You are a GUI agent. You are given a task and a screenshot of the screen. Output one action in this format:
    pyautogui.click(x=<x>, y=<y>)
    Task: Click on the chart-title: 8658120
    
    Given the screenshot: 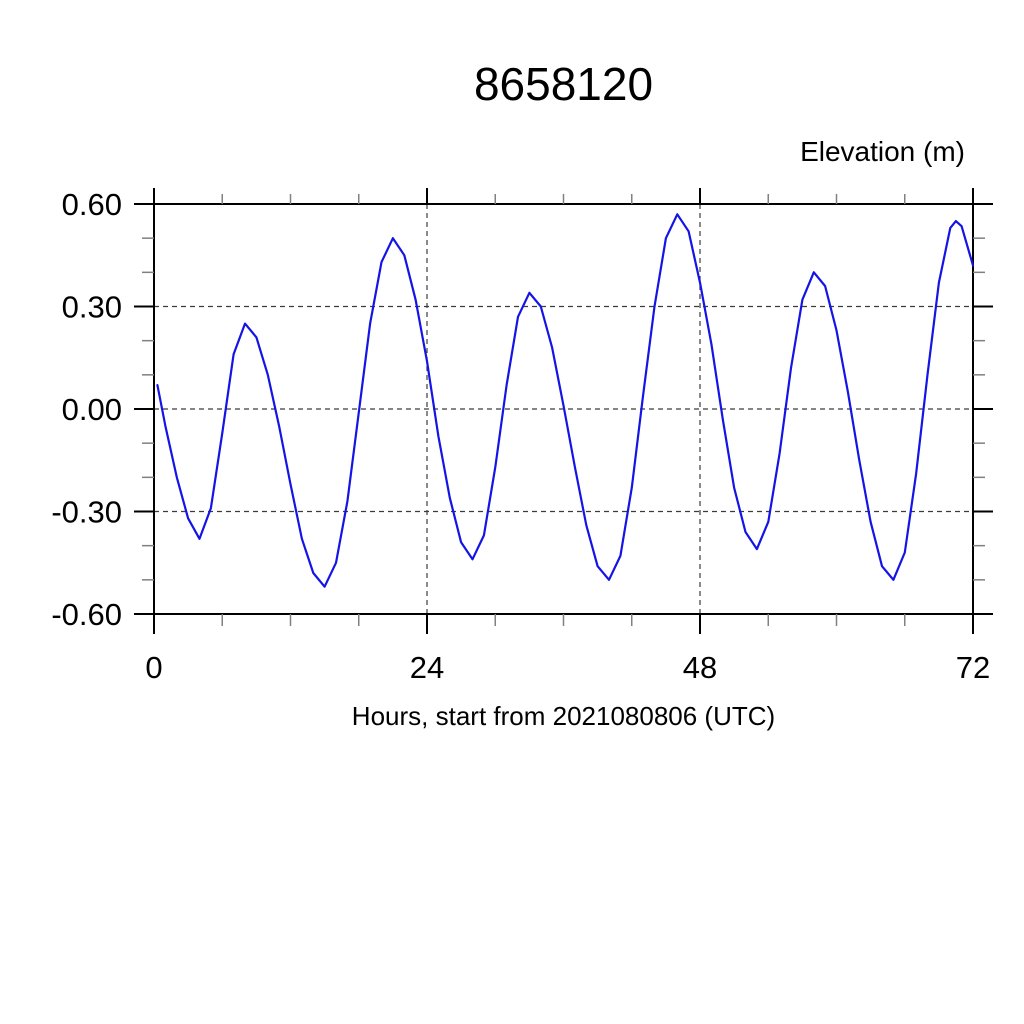 What is the action you would take?
    pyautogui.click(x=563, y=84)
    